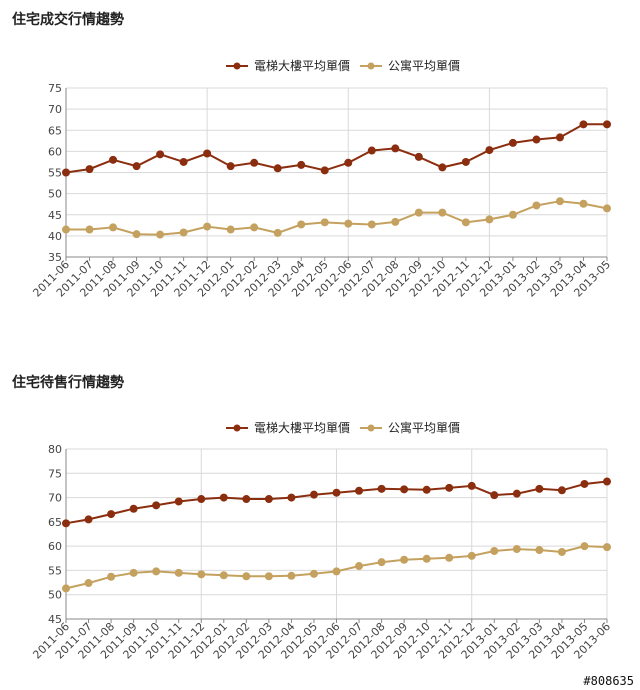 The image size is (640, 690). What do you see at coordinates (608, 681) in the screenshot?
I see `watermark-id: #808635` at bounding box center [608, 681].